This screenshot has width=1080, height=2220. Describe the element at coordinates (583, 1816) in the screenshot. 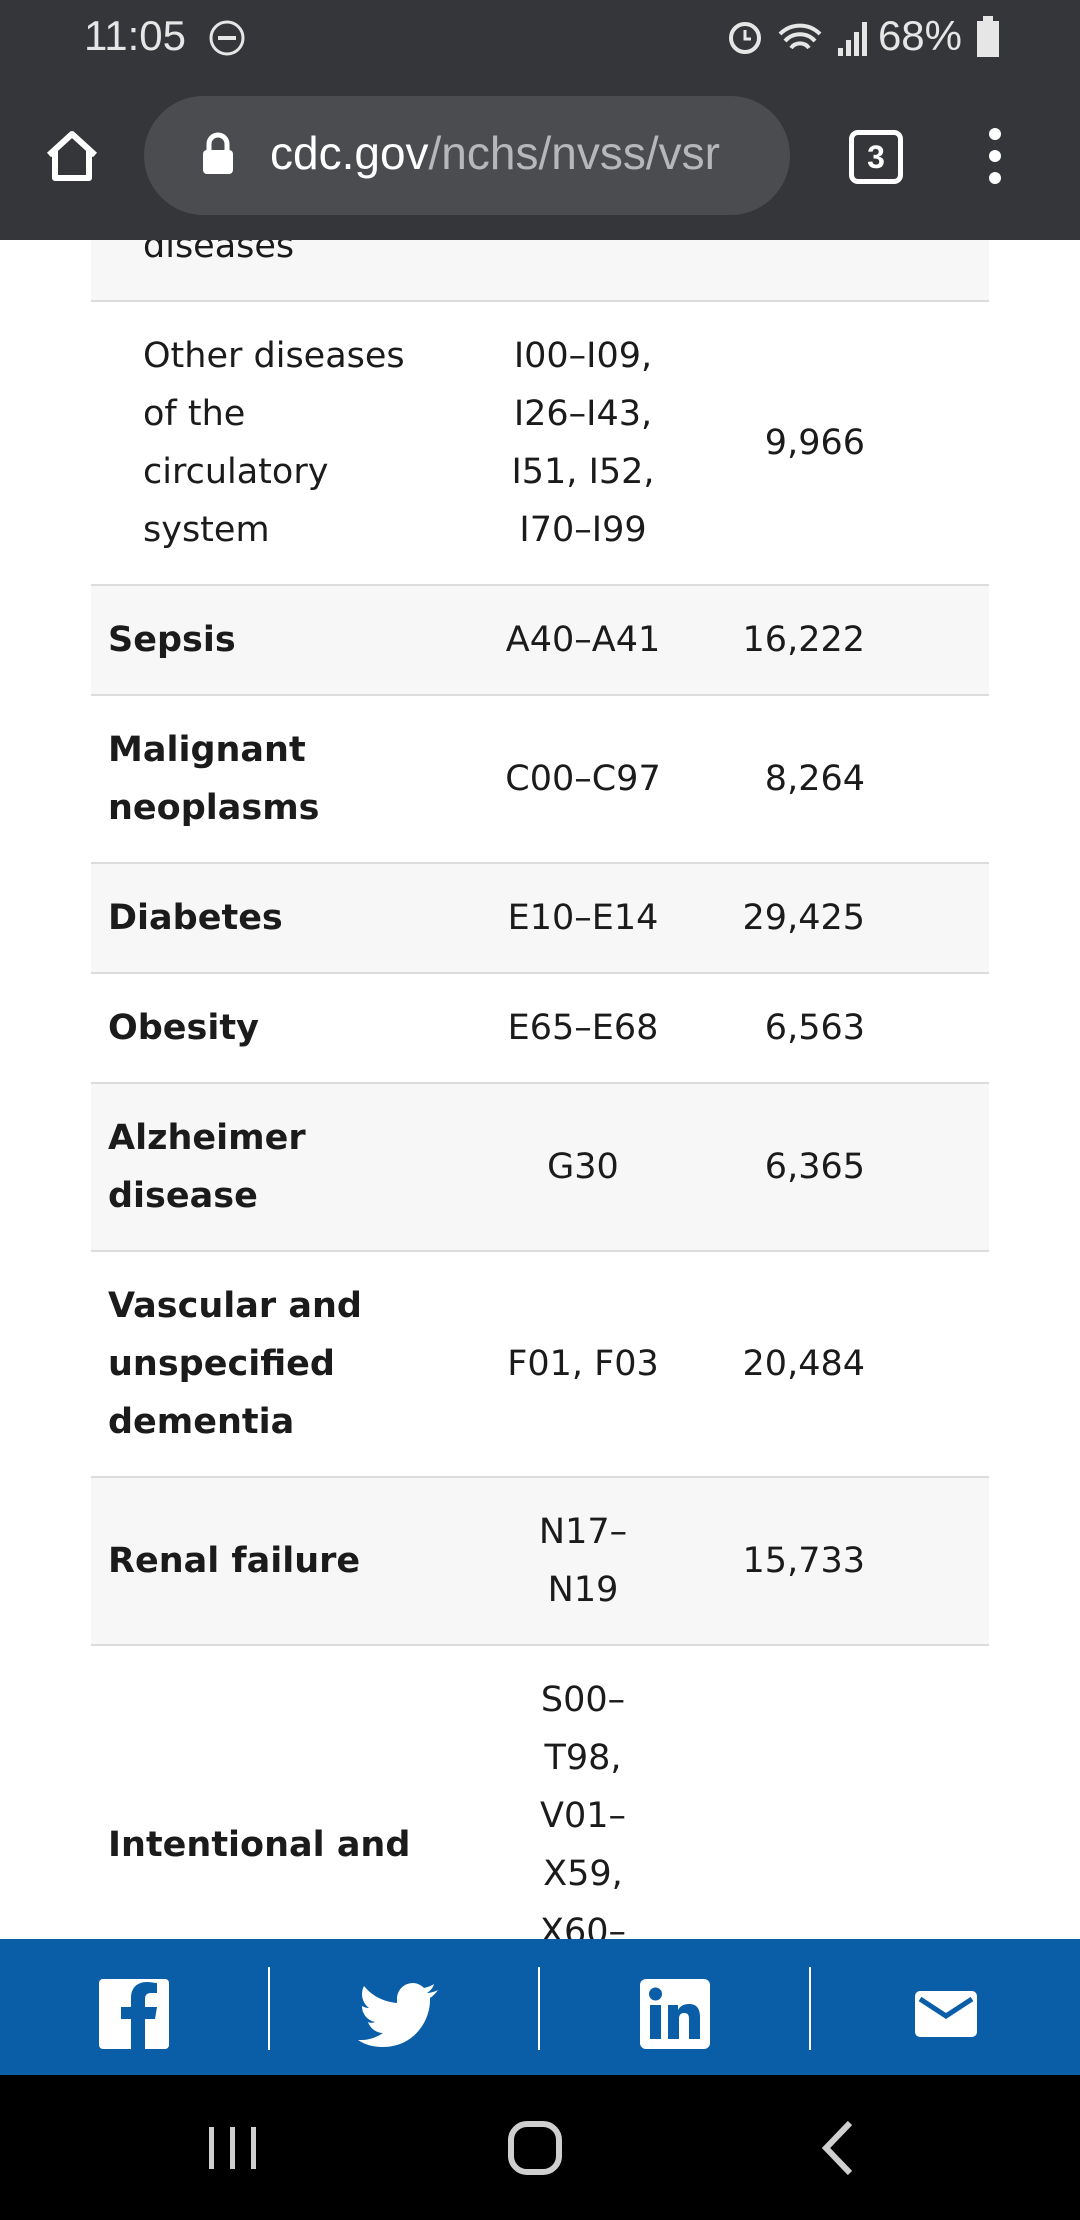

I see `icd-code: V01–` at that location.